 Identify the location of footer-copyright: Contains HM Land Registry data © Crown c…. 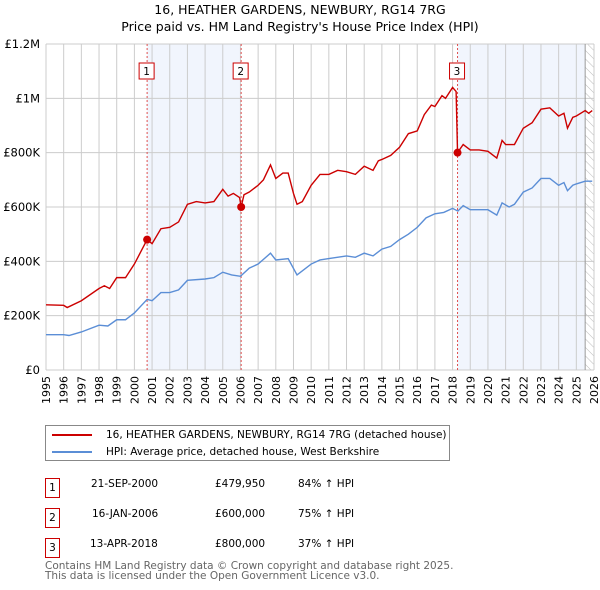
(249, 566).